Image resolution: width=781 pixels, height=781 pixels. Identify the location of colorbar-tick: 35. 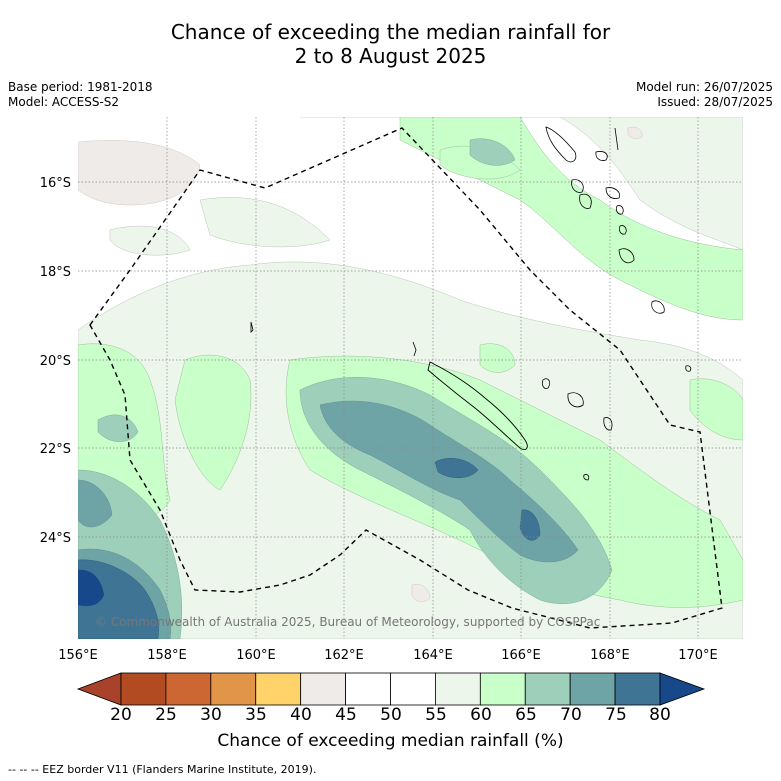
(256, 715).